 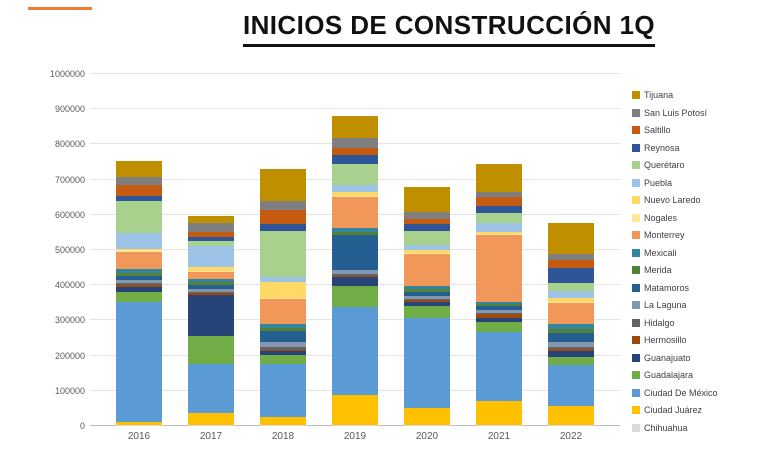 What do you see at coordinates (69, 320) in the screenshot?
I see `y-tick-label: 300000` at bounding box center [69, 320].